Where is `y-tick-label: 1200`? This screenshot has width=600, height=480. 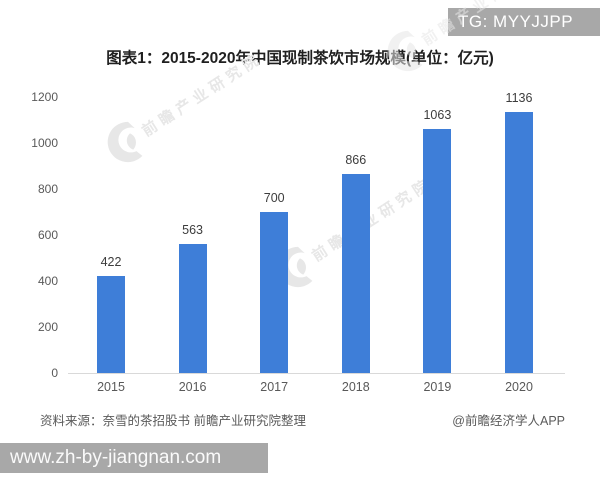
y-tick-label: 1200 is located at coordinates (44, 97).